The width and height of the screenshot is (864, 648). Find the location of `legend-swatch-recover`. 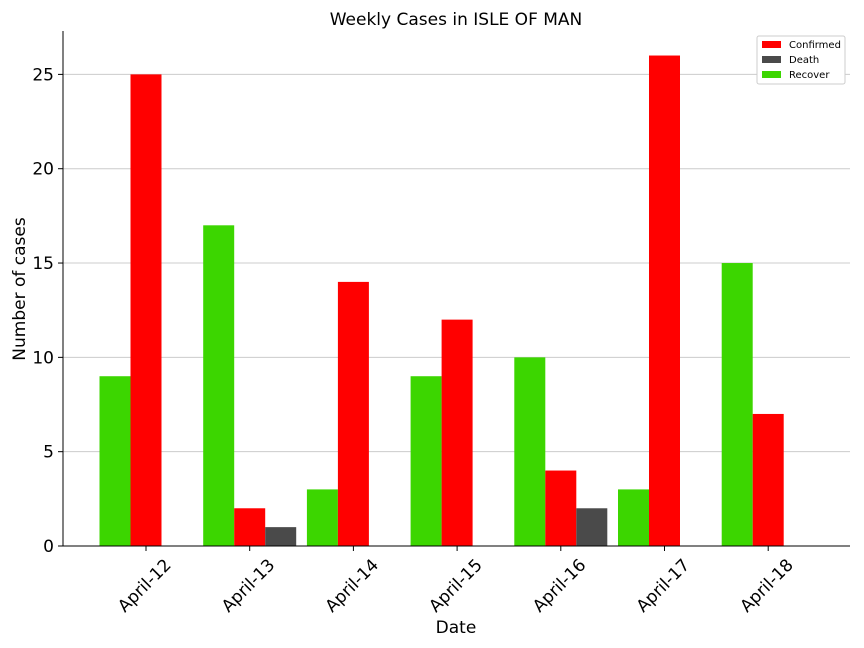

legend-swatch-recover is located at coordinates (771, 74).